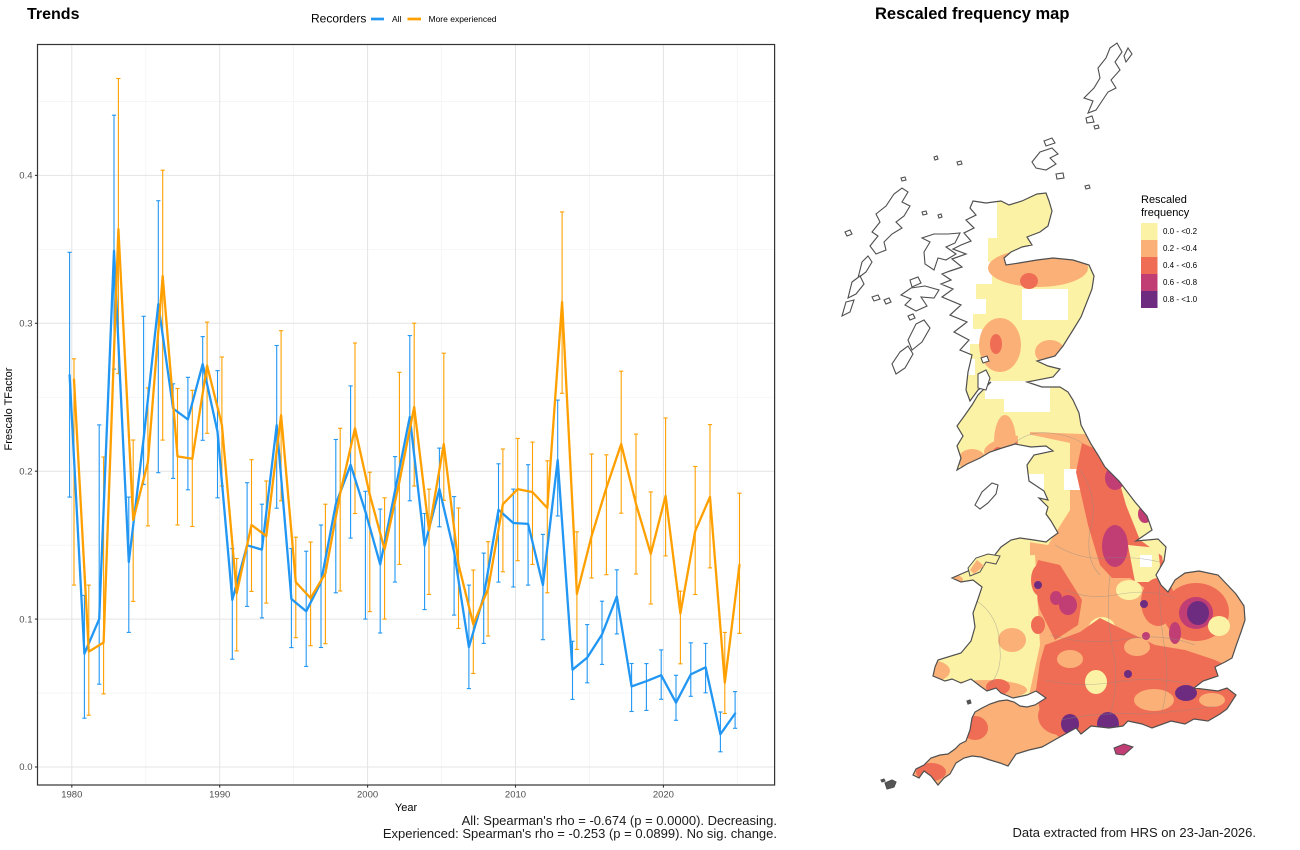 The width and height of the screenshot is (1300, 850). What do you see at coordinates (367, 795) in the screenshot?
I see `svg-text: 2000` at bounding box center [367, 795].